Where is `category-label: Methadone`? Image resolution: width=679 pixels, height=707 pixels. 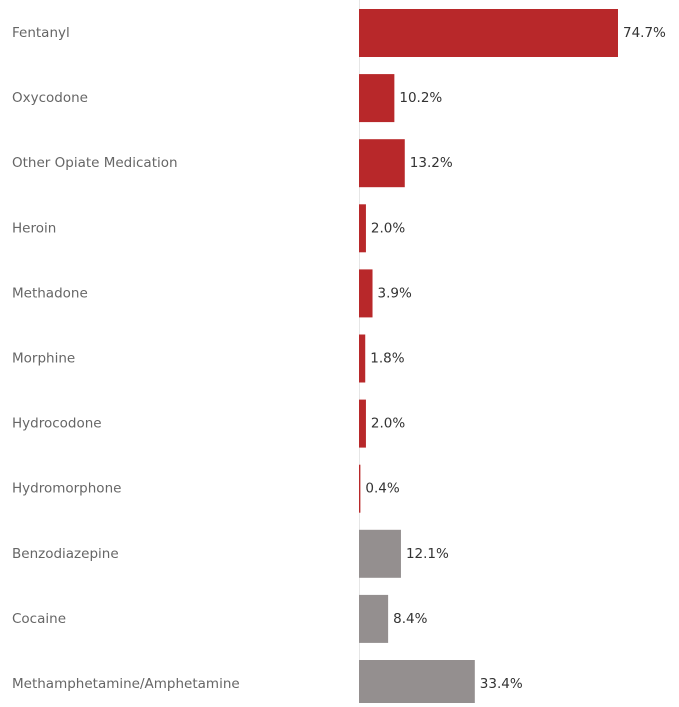
category-label: Methadone is located at coordinates (50, 293).